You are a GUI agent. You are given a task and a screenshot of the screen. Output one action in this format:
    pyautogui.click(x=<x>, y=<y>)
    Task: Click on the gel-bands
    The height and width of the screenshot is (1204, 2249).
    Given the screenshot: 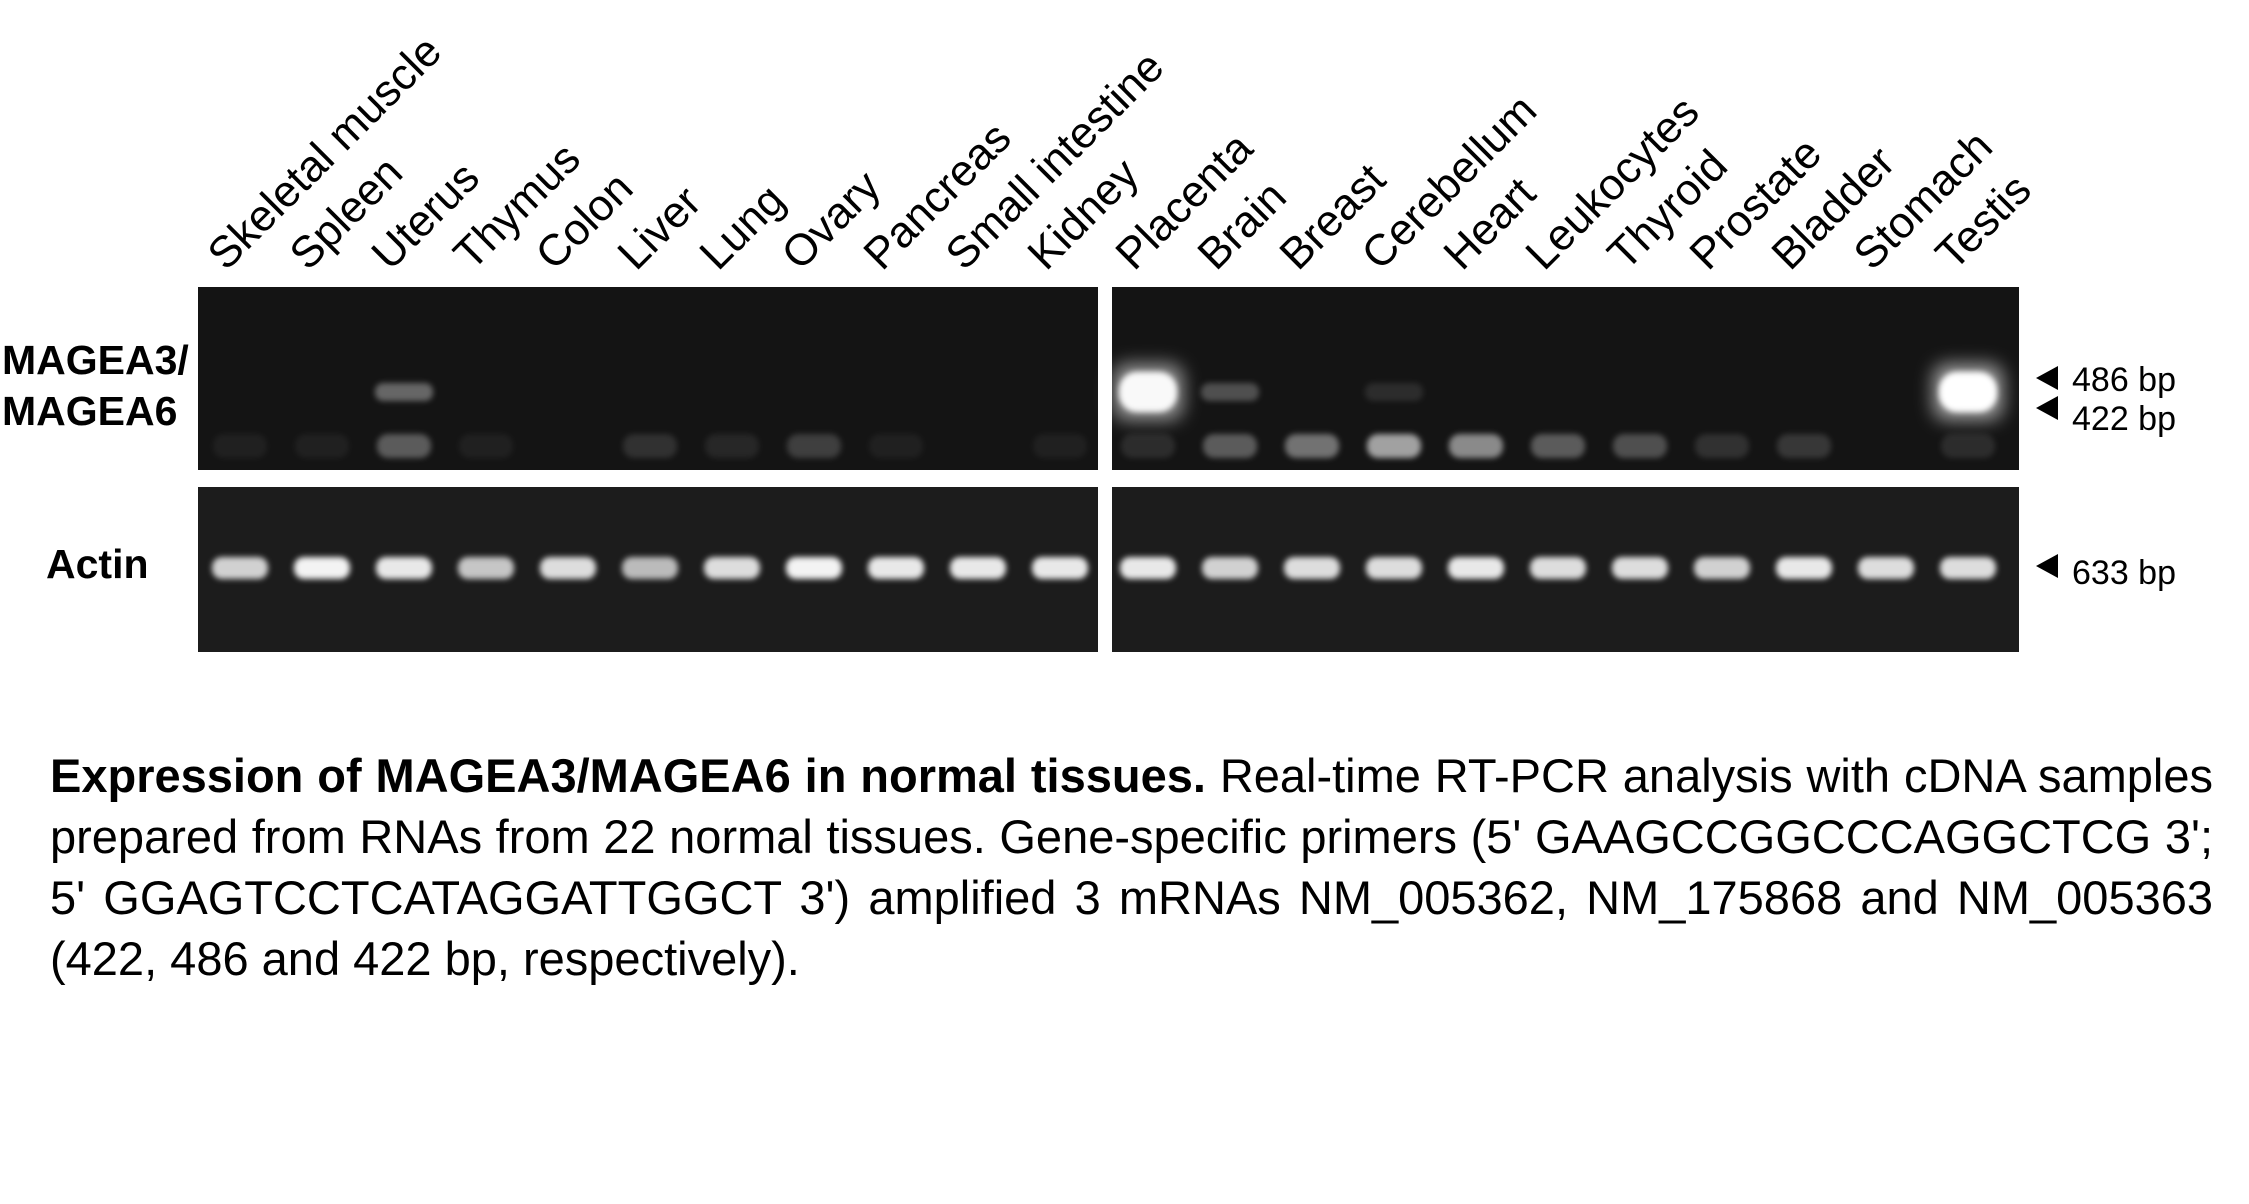 What is the action you would take?
    pyautogui.click(x=1107, y=471)
    